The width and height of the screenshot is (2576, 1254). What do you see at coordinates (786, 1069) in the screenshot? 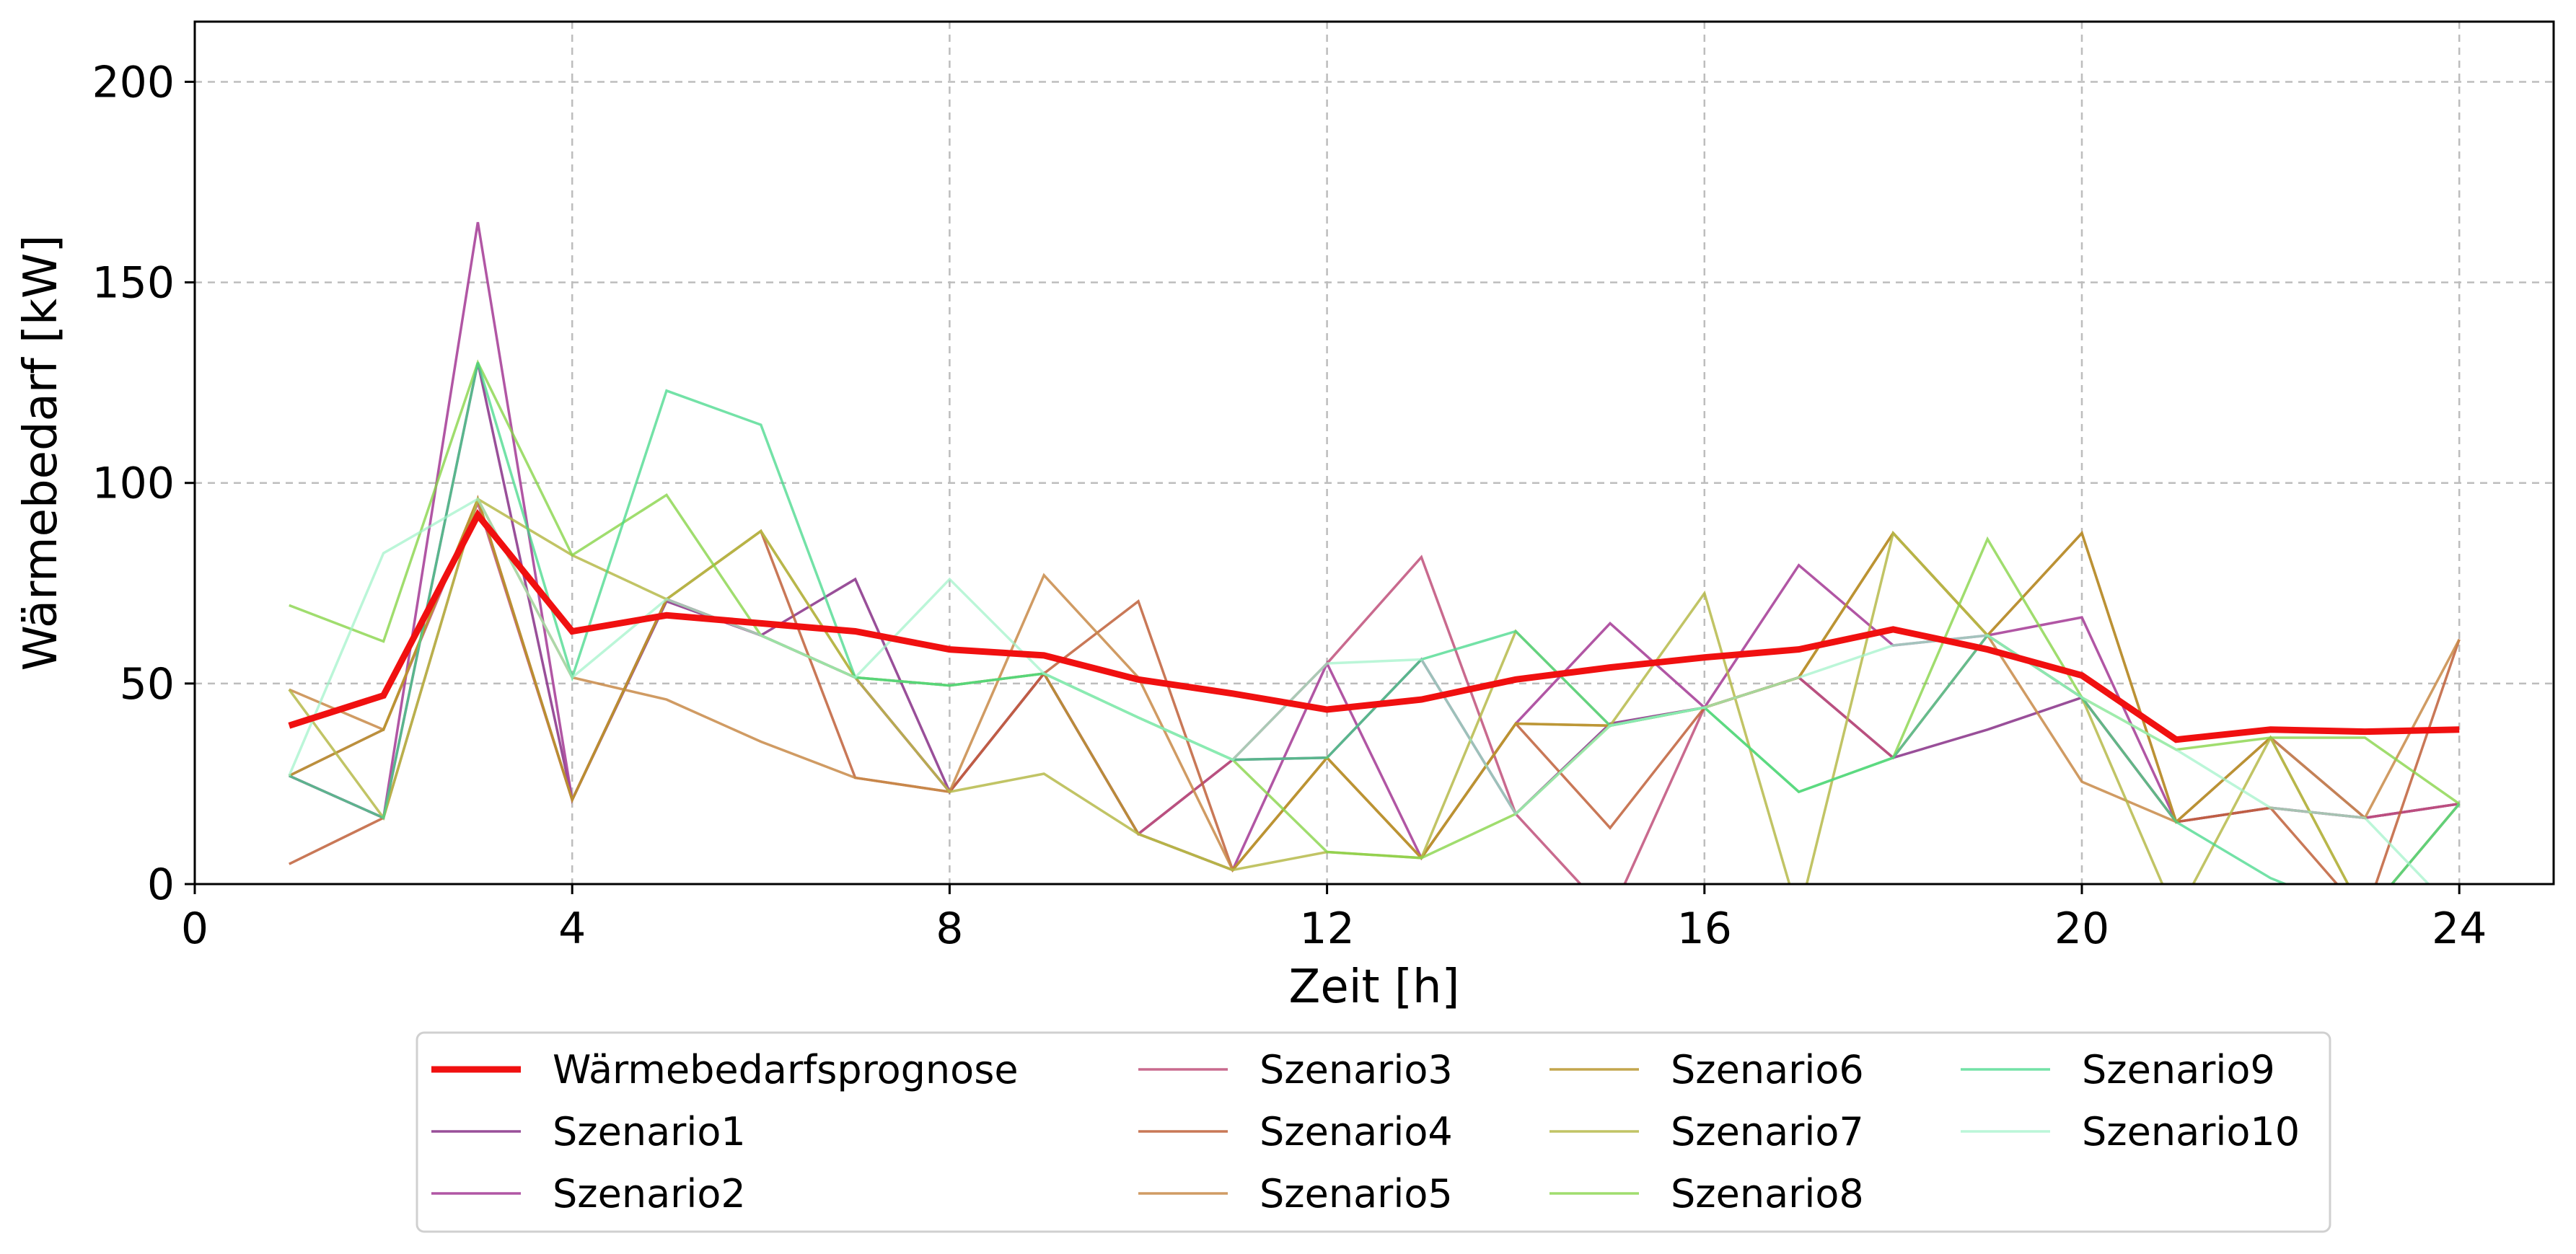
I see `legend-label: Wärmebedarfsprognose` at bounding box center [786, 1069].